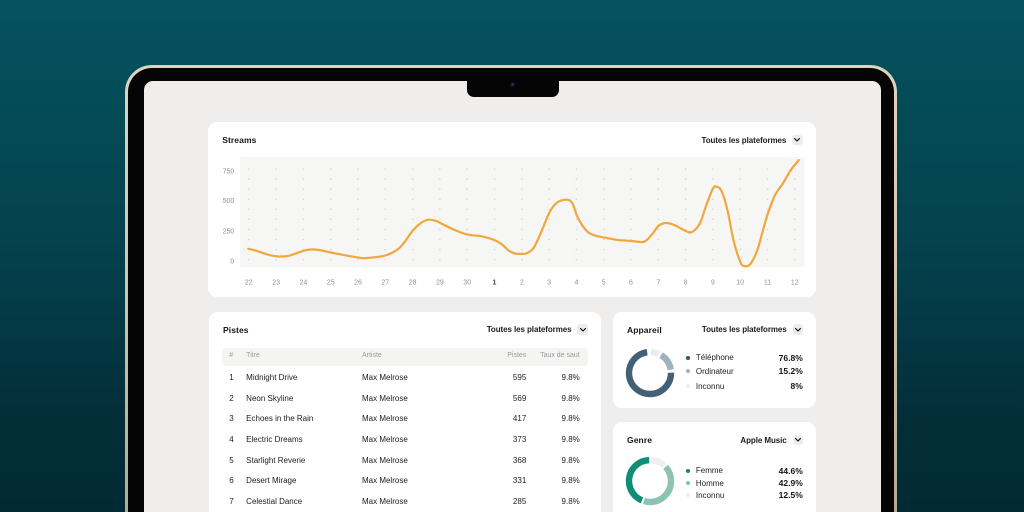 The width and height of the screenshot is (1024, 512). I want to click on svg-text: 12, so click(795, 283).